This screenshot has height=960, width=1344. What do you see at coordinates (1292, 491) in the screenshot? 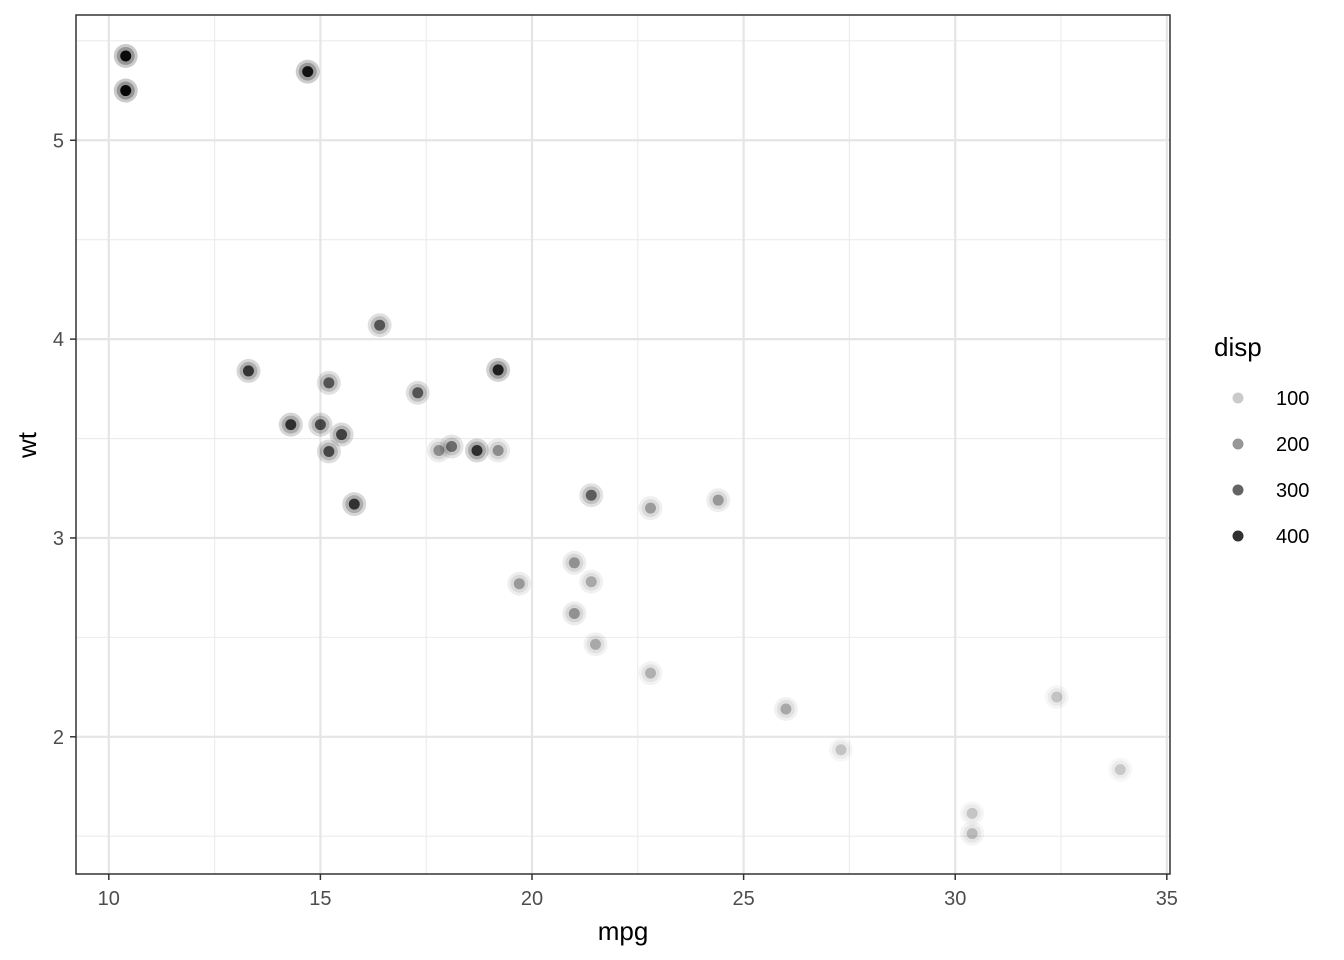
I see `legend-label: 300` at bounding box center [1292, 491].